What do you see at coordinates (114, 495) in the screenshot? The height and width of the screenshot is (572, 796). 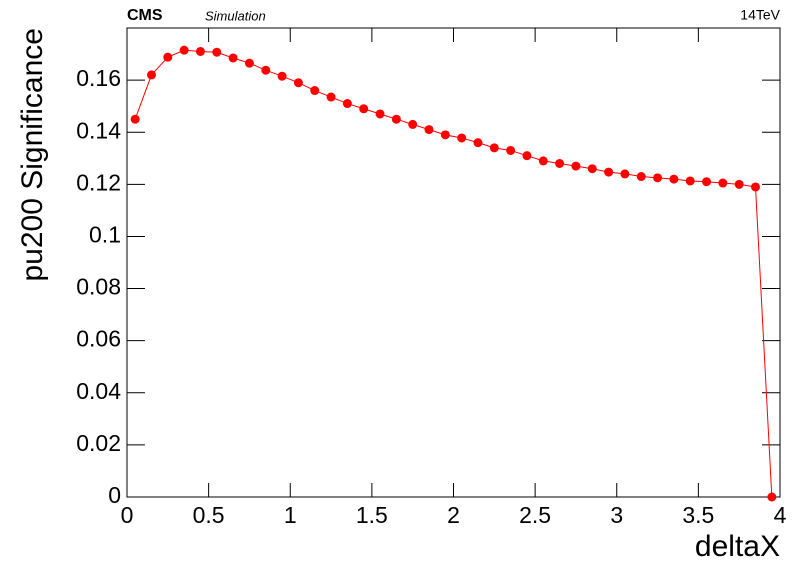 I see `y-tick-label: 0` at bounding box center [114, 495].